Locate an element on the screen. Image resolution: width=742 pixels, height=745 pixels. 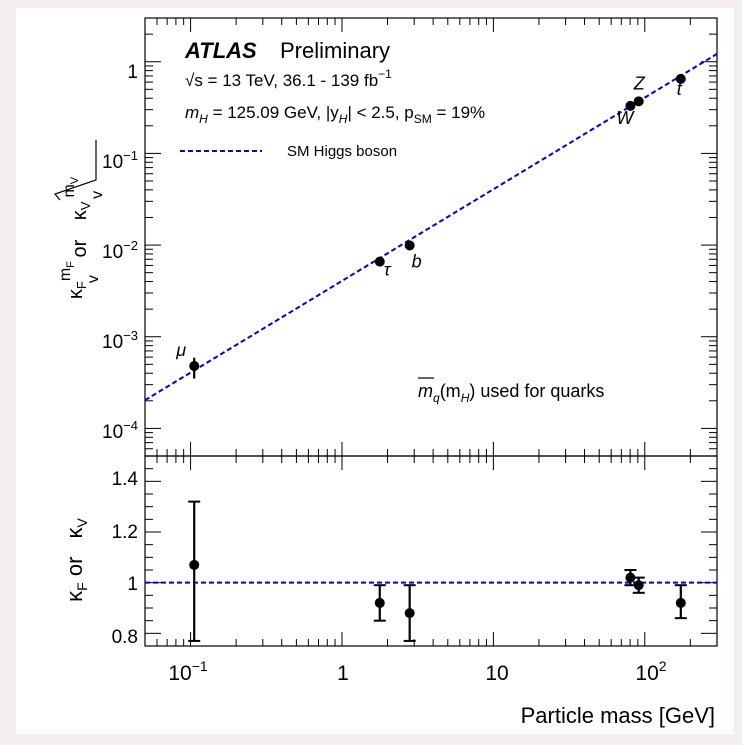
upper-ylabel-sqrt-sign is located at coordinates (75, 170).